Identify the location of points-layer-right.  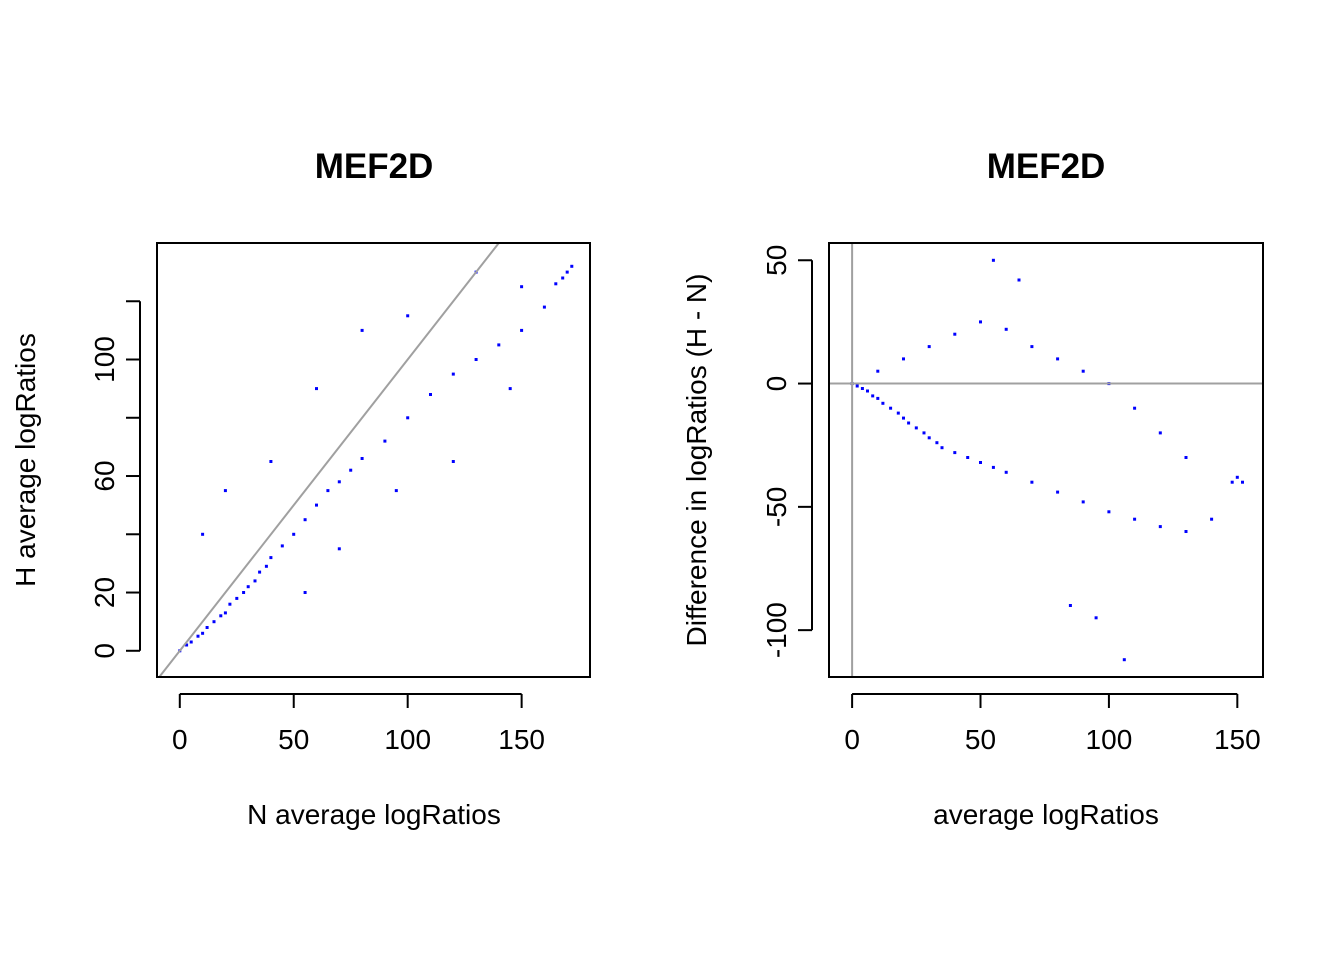
(1047, 460).